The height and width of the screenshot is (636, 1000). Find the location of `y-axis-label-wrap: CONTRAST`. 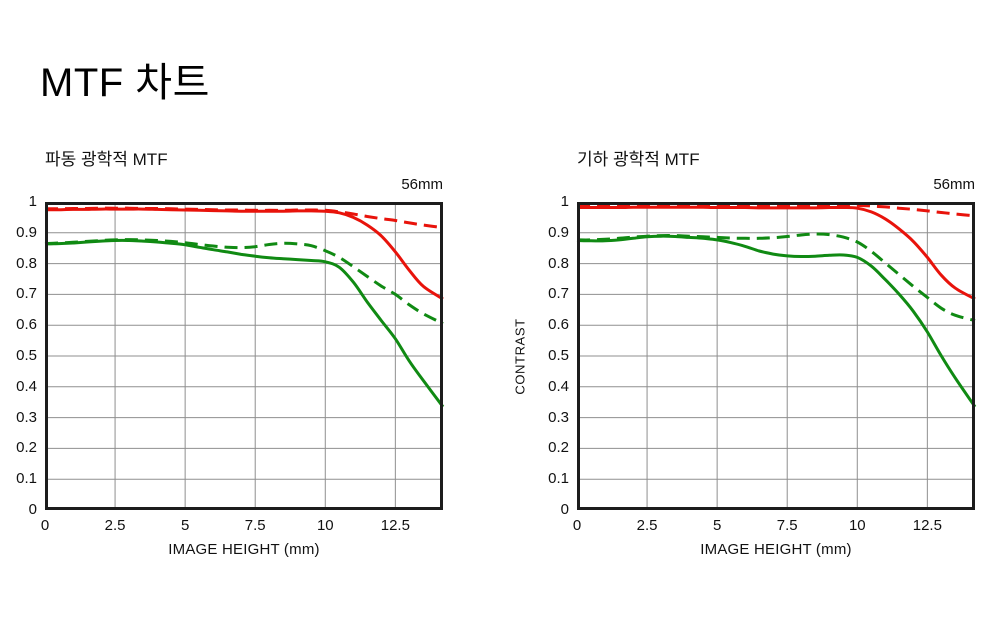

y-axis-label-wrap: CONTRAST is located at coordinates (520, 356).